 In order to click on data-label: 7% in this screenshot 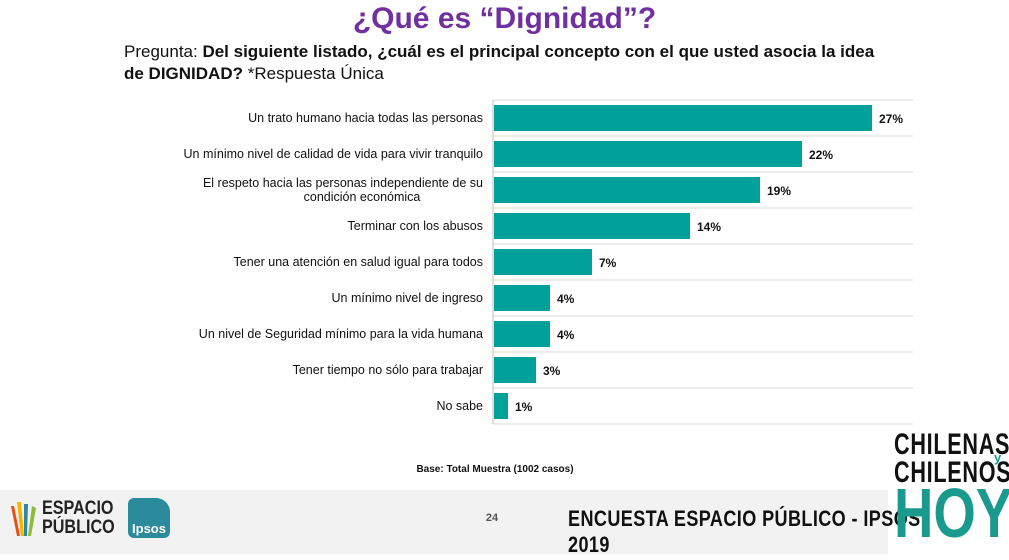, I will do `click(608, 263)`.